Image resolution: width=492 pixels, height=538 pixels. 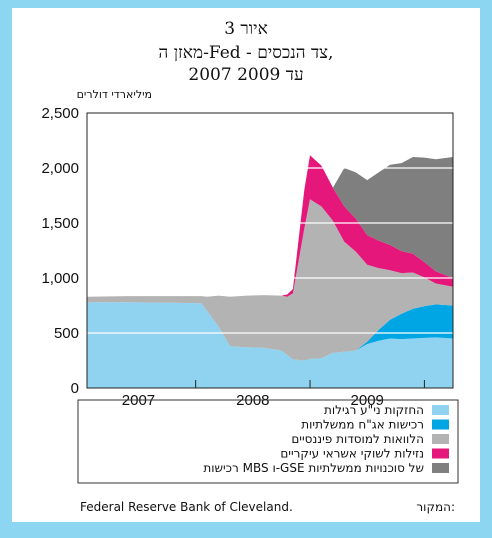 I want to click on y-axis-label: מיליארדי דולרים, so click(x=114, y=94).